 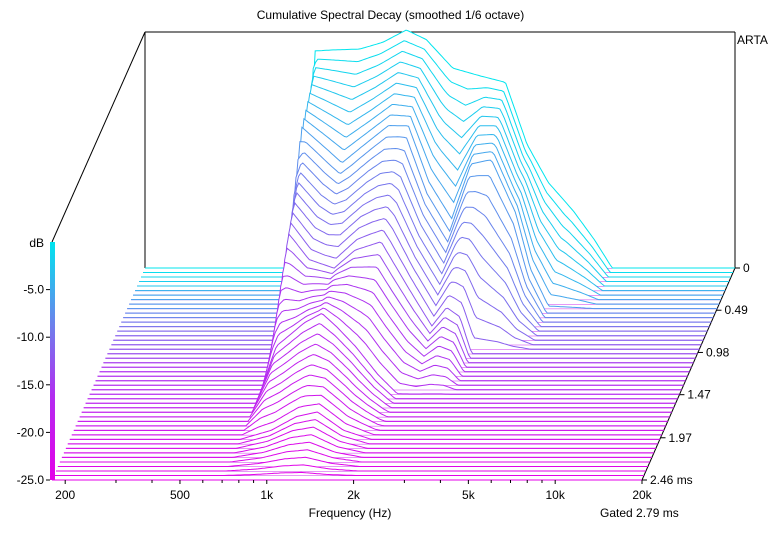 I want to click on x-tick-label: 2k, so click(x=354, y=495).